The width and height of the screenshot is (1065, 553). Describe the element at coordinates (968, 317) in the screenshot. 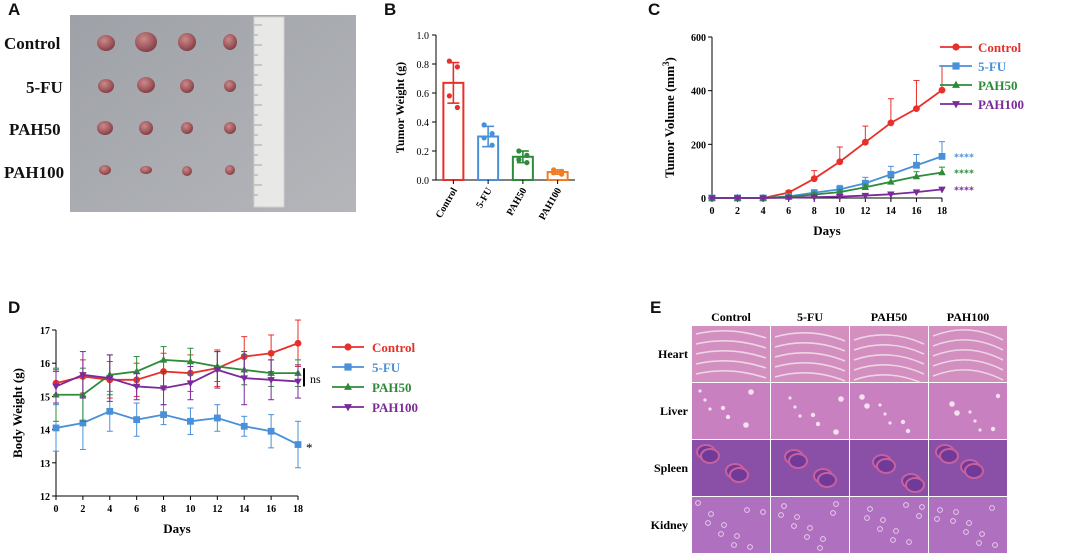

I see `histology-column-label: PAH100` at that location.